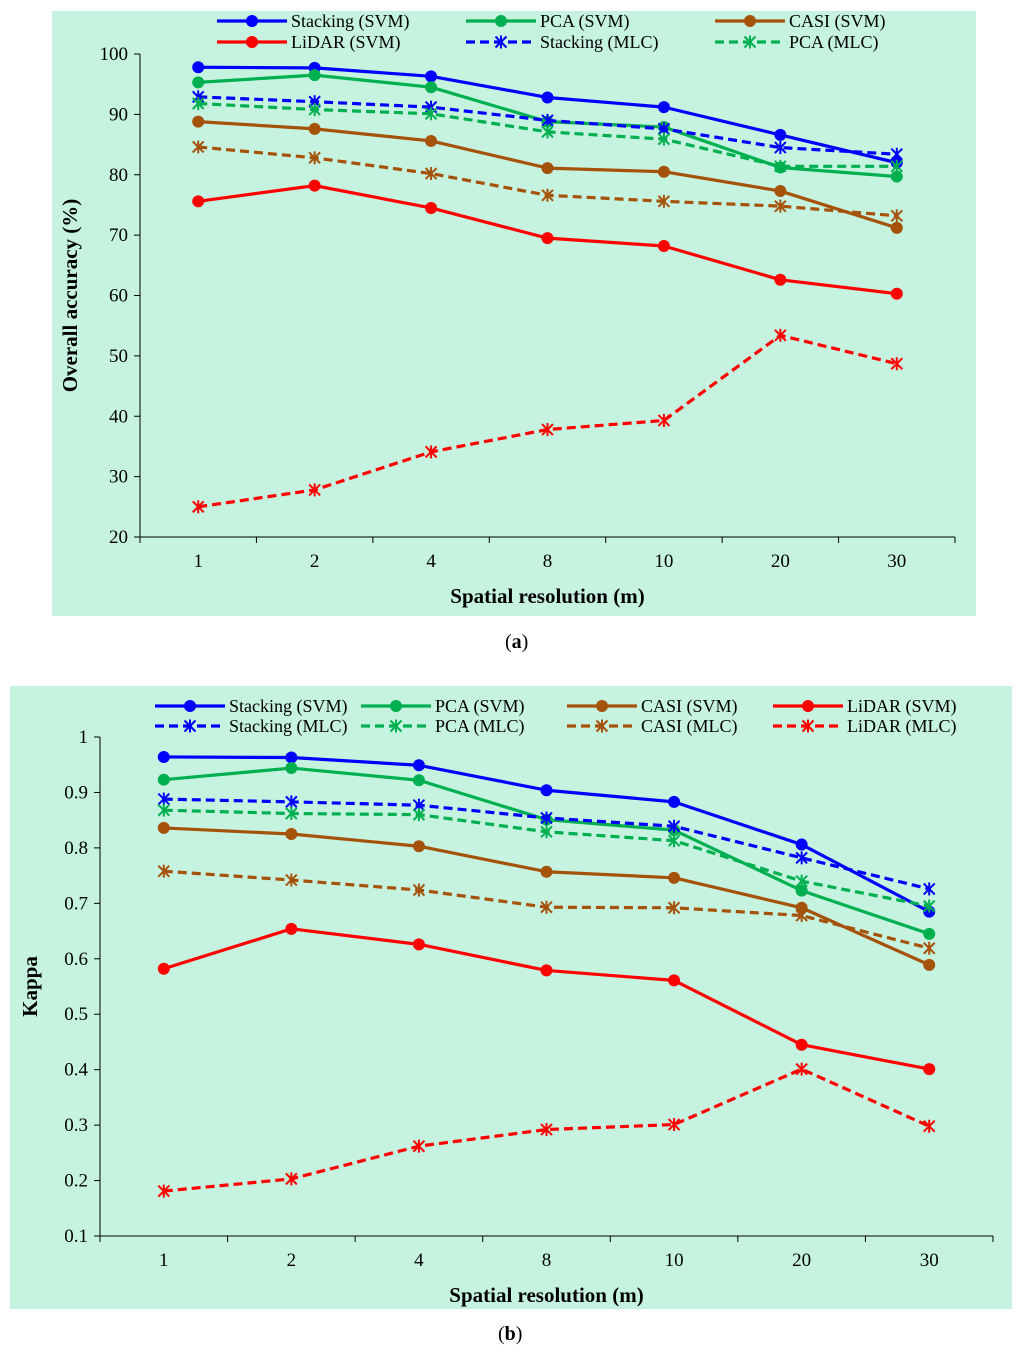 The image size is (1024, 1355). Describe the element at coordinates (76, 1014) in the screenshot. I see `y-tick-label: 0.5` at that location.